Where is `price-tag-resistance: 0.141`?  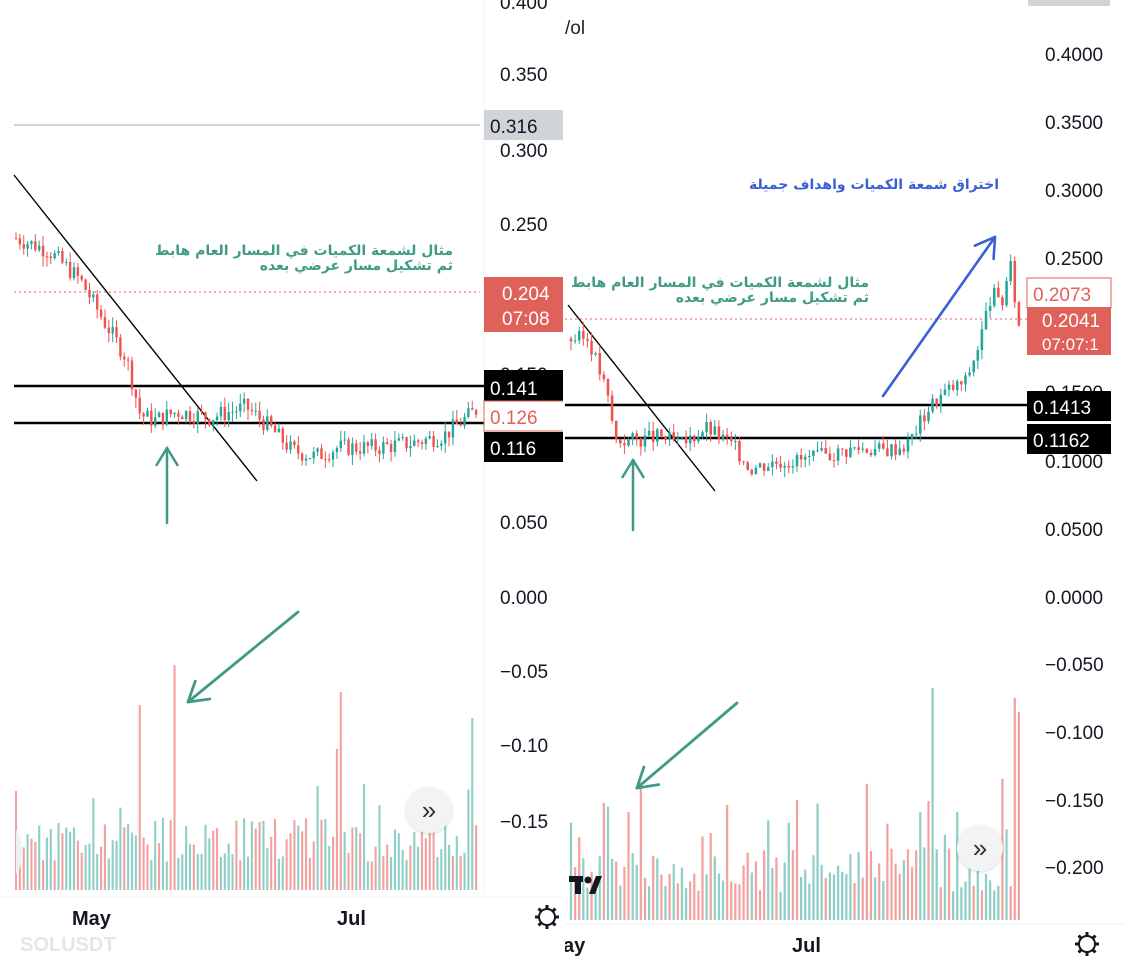 price-tag-resistance: 0.141 is located at coordinates (514, 389).